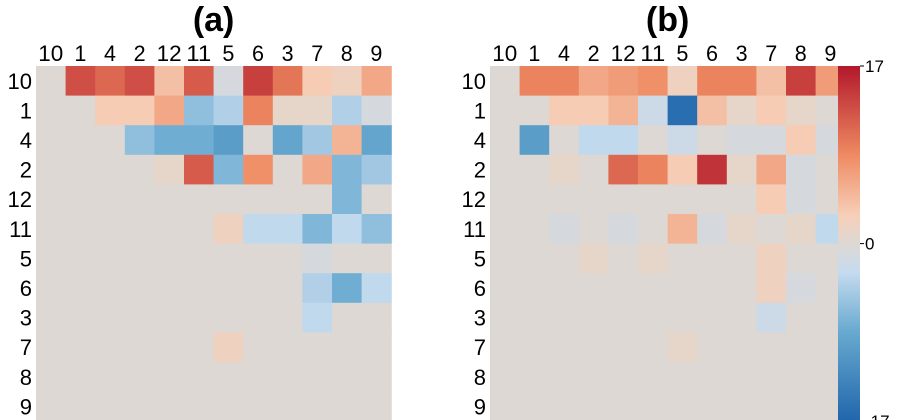 The image size is (900, 420). Describe the element at coordinates (849, 243) in the screenshot. I see `colorbar-gradient` at that location.